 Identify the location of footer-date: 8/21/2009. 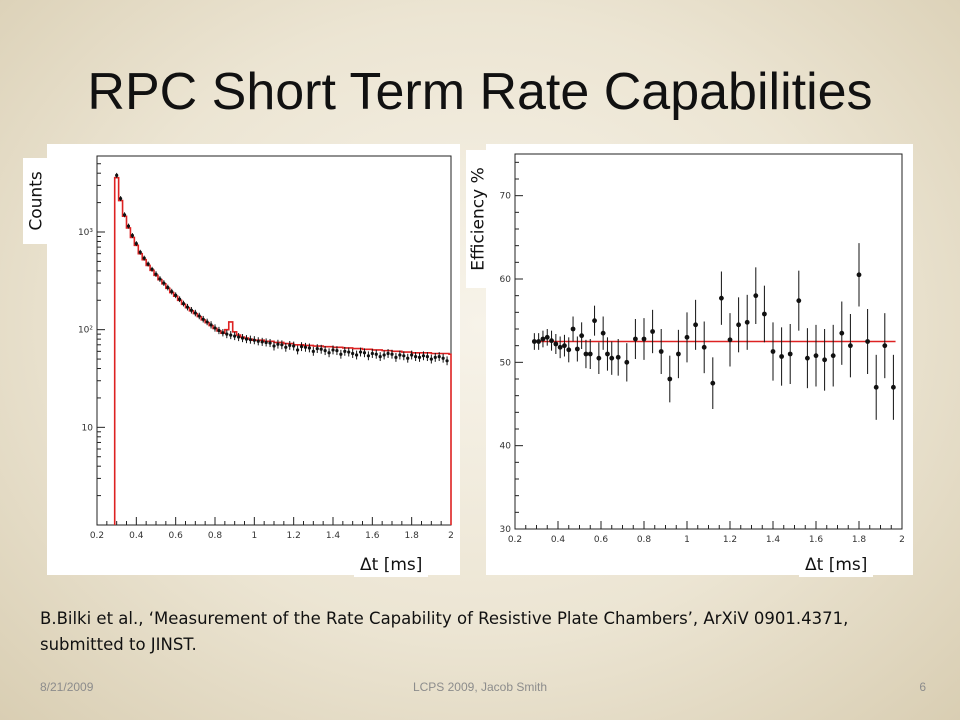
(67, 687).